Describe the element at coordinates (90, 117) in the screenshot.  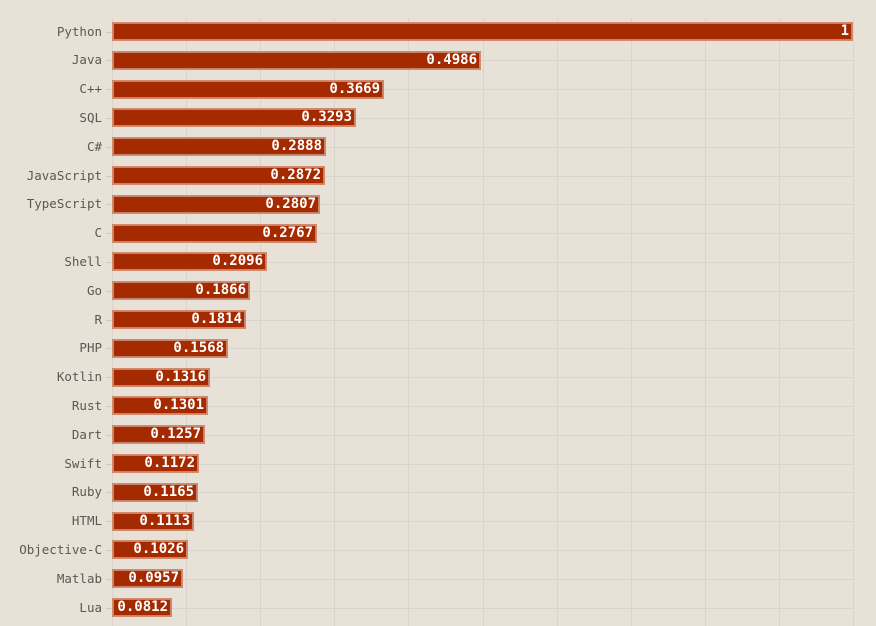
I see `category-label: SQL` at that location.